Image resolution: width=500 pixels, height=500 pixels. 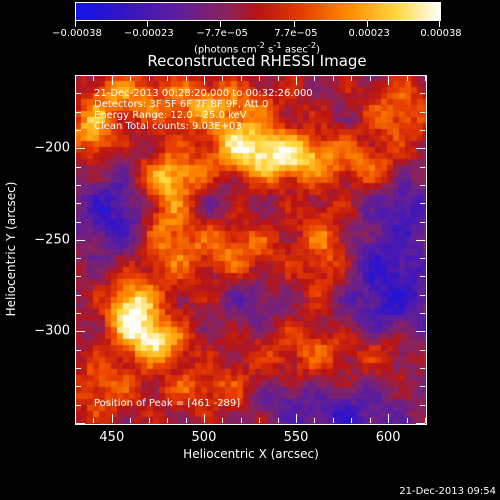 What do you see at coordinates (77, 33) in the screenshot?
I see `colorbar-tick-label: −0.00038` at bounding box center [77, 33].